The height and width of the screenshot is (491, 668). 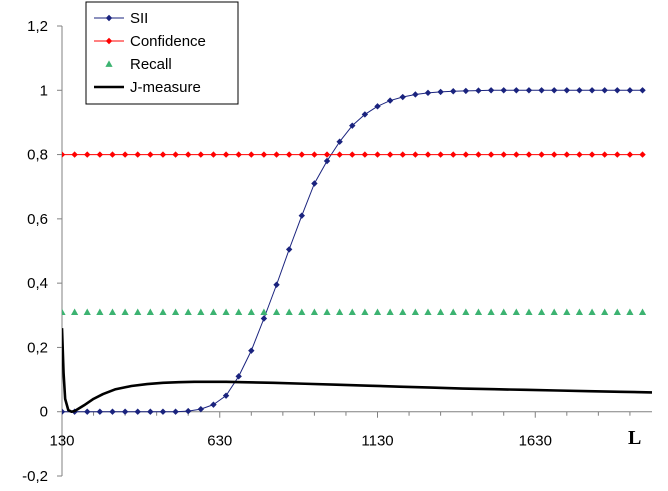 What do you see at coordinates (37, 219) in the screenshot?
I see `y-tick-label: 0,6` at bounding box center [37, 219].